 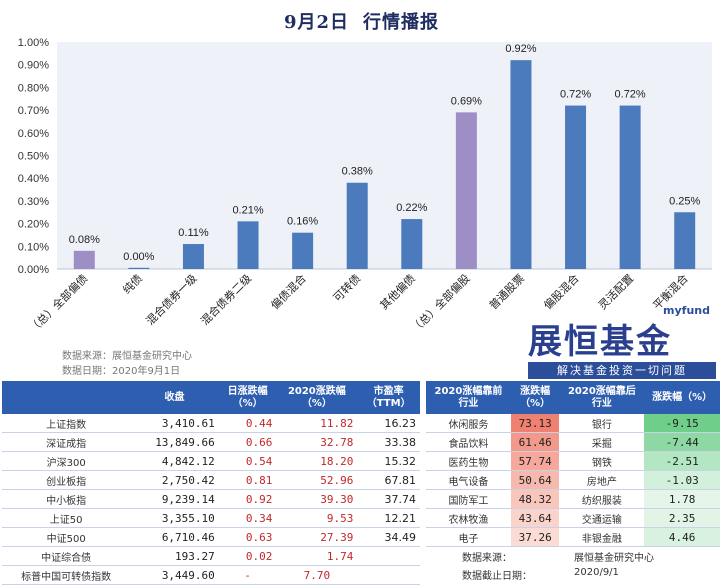 I want to click on table-cell: 27.39, so click(x=317, y=537).